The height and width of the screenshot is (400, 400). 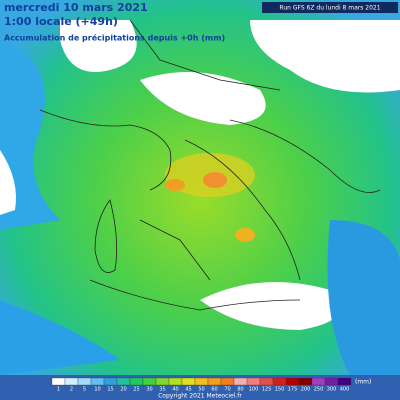 I want to click on legend-label: 45, so click(x=188, y=390).